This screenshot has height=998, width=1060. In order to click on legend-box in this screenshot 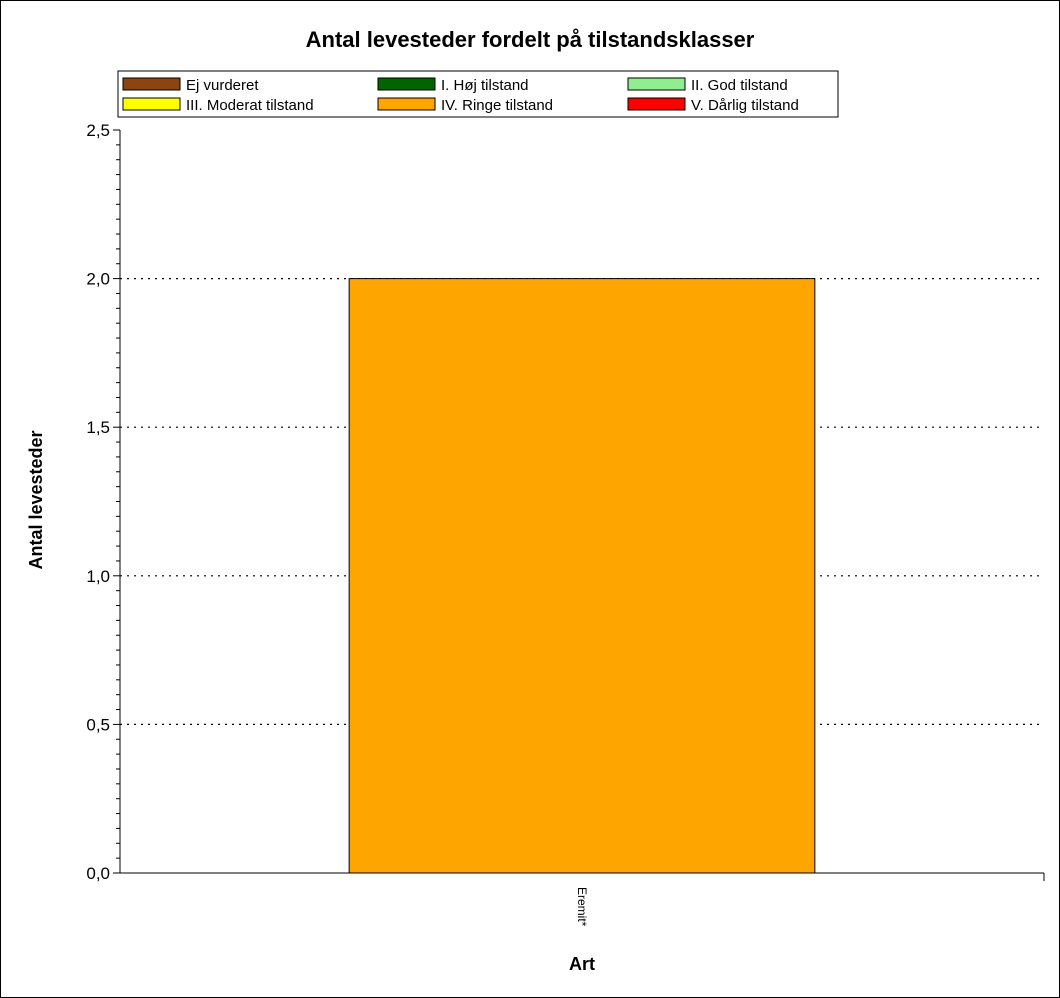, I will do `click(478, 94)`.